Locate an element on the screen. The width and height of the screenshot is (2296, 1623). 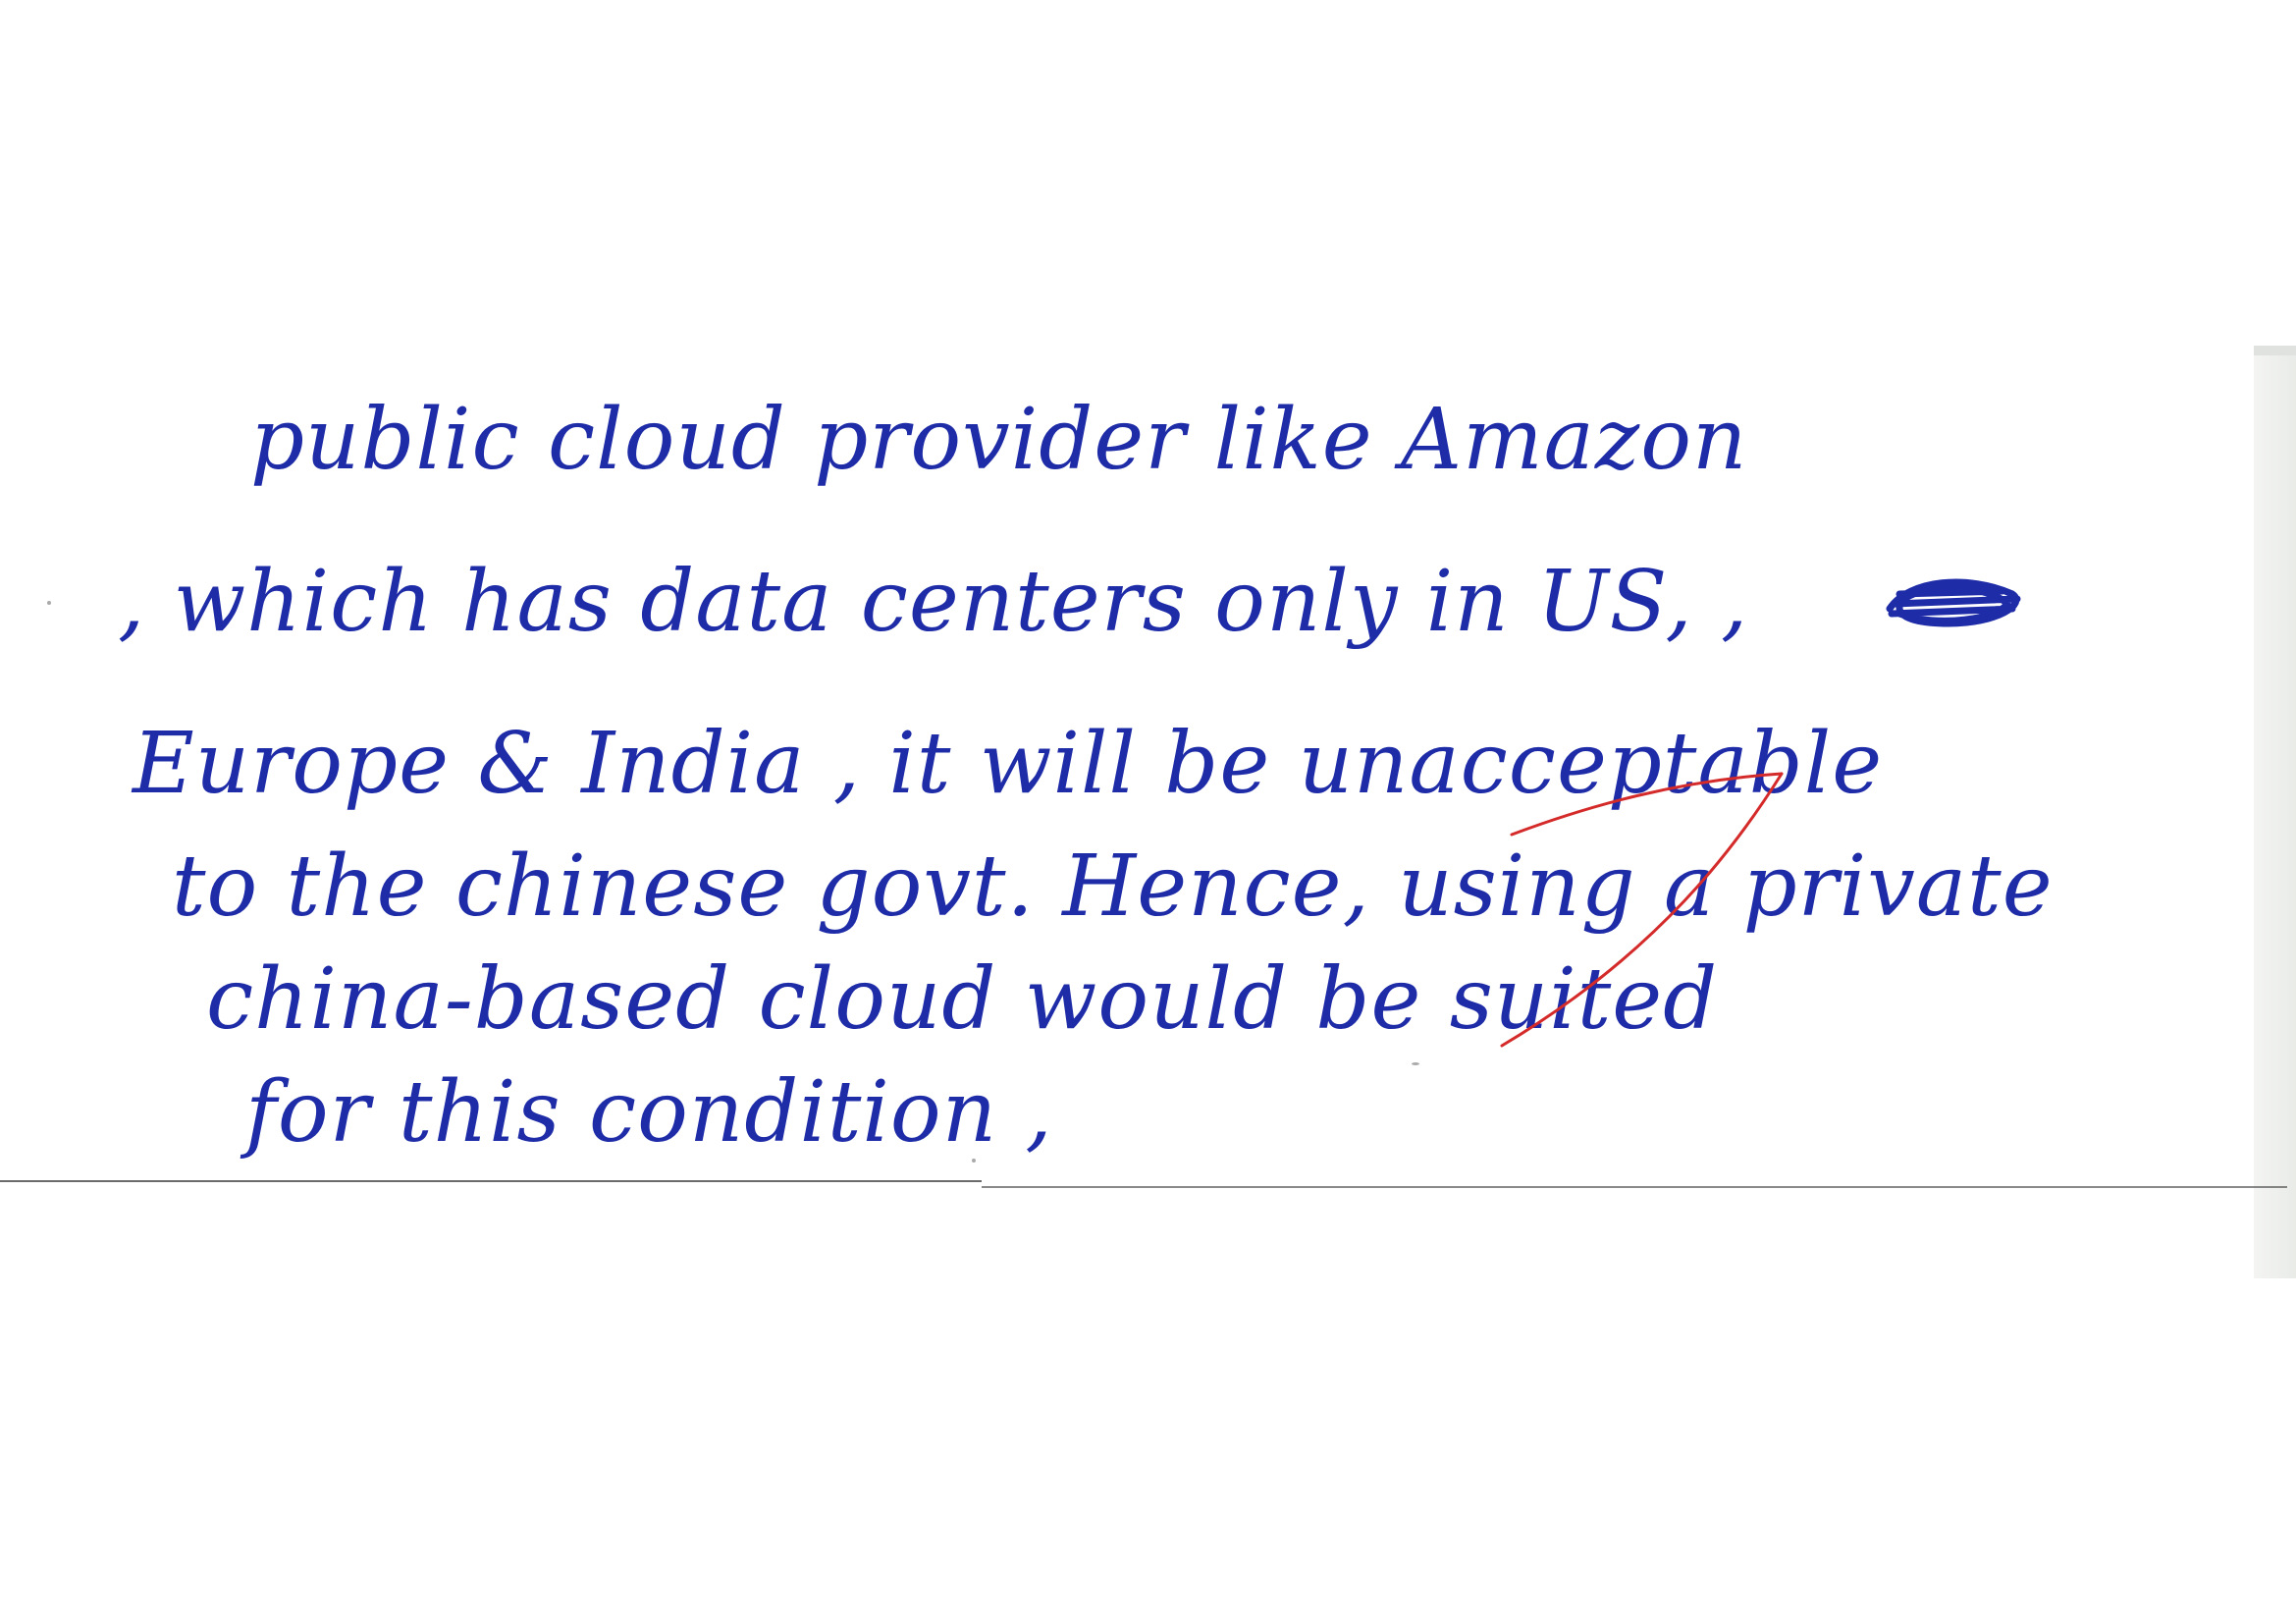
handwritten-line-5: china-based cloud would be suited is located at coordinates (963, 999).